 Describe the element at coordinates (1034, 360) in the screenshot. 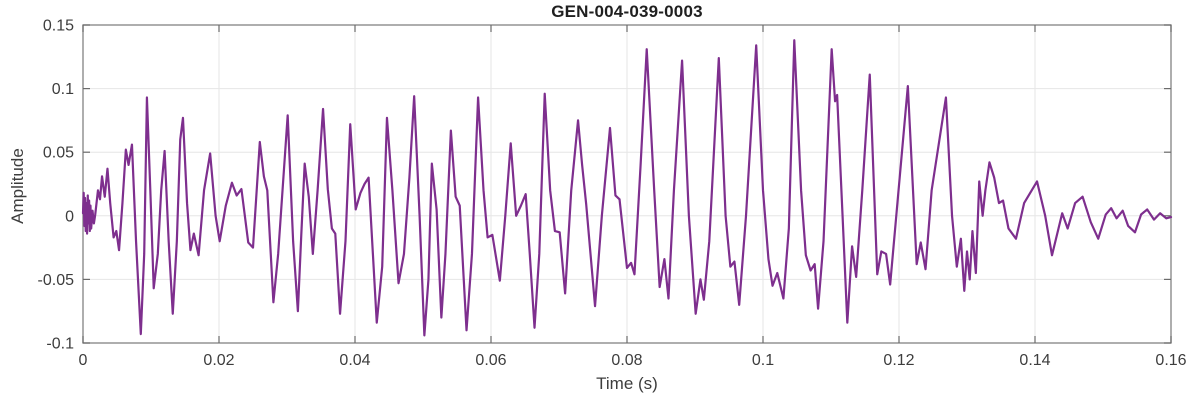

I see `x-tick-label: 0.14` at that location.